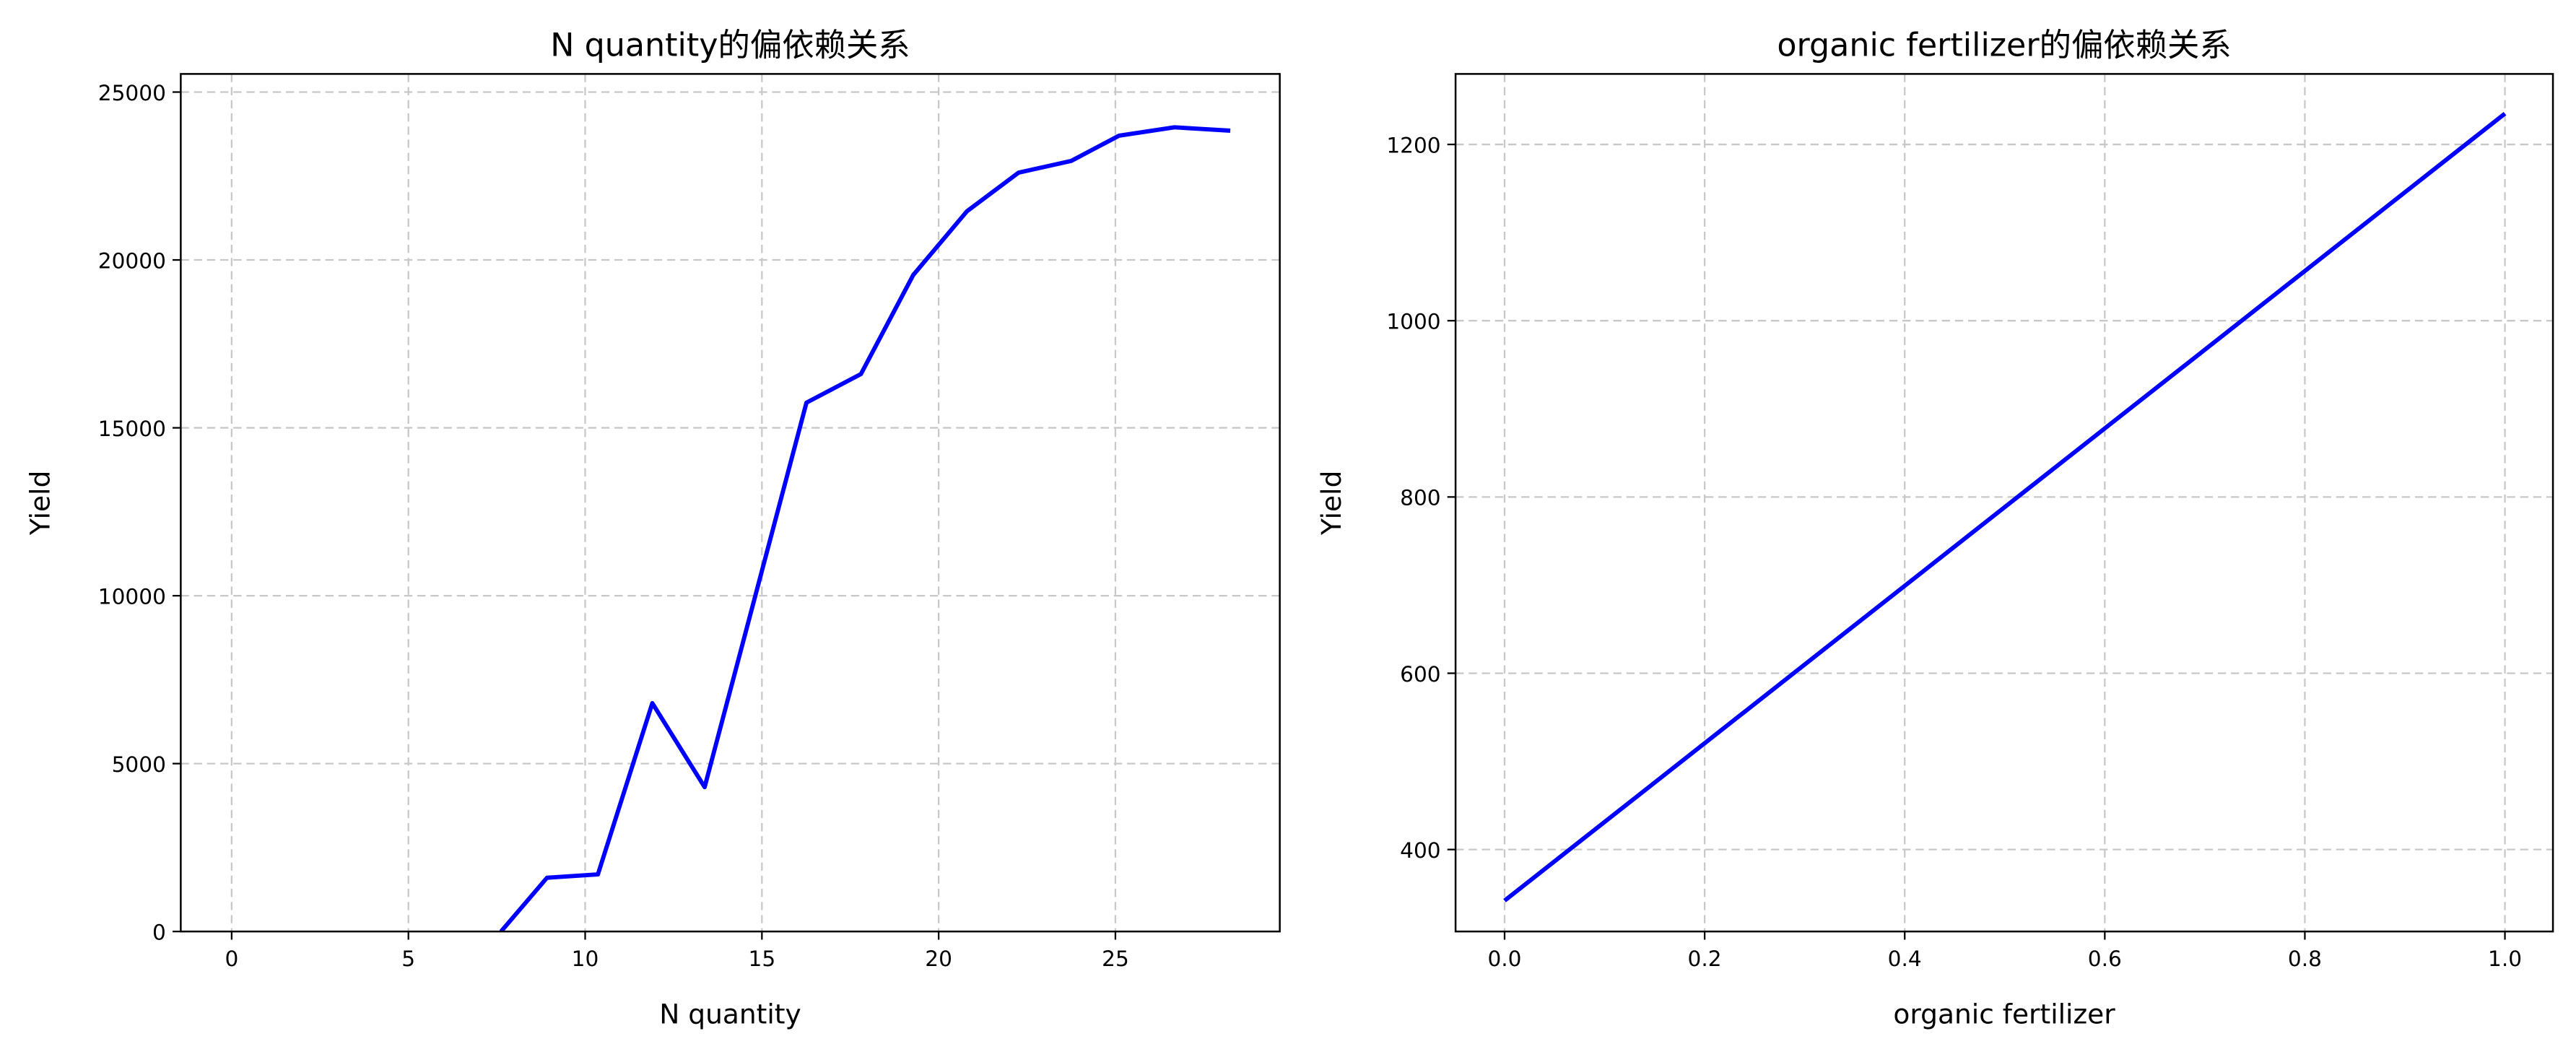 The image size is (2576, 1057). What do you see at coordinates (730, 45) in the screenshot?
I see `chart-title: N quantity的偏依赖关系` at bounding box center [730, 45].